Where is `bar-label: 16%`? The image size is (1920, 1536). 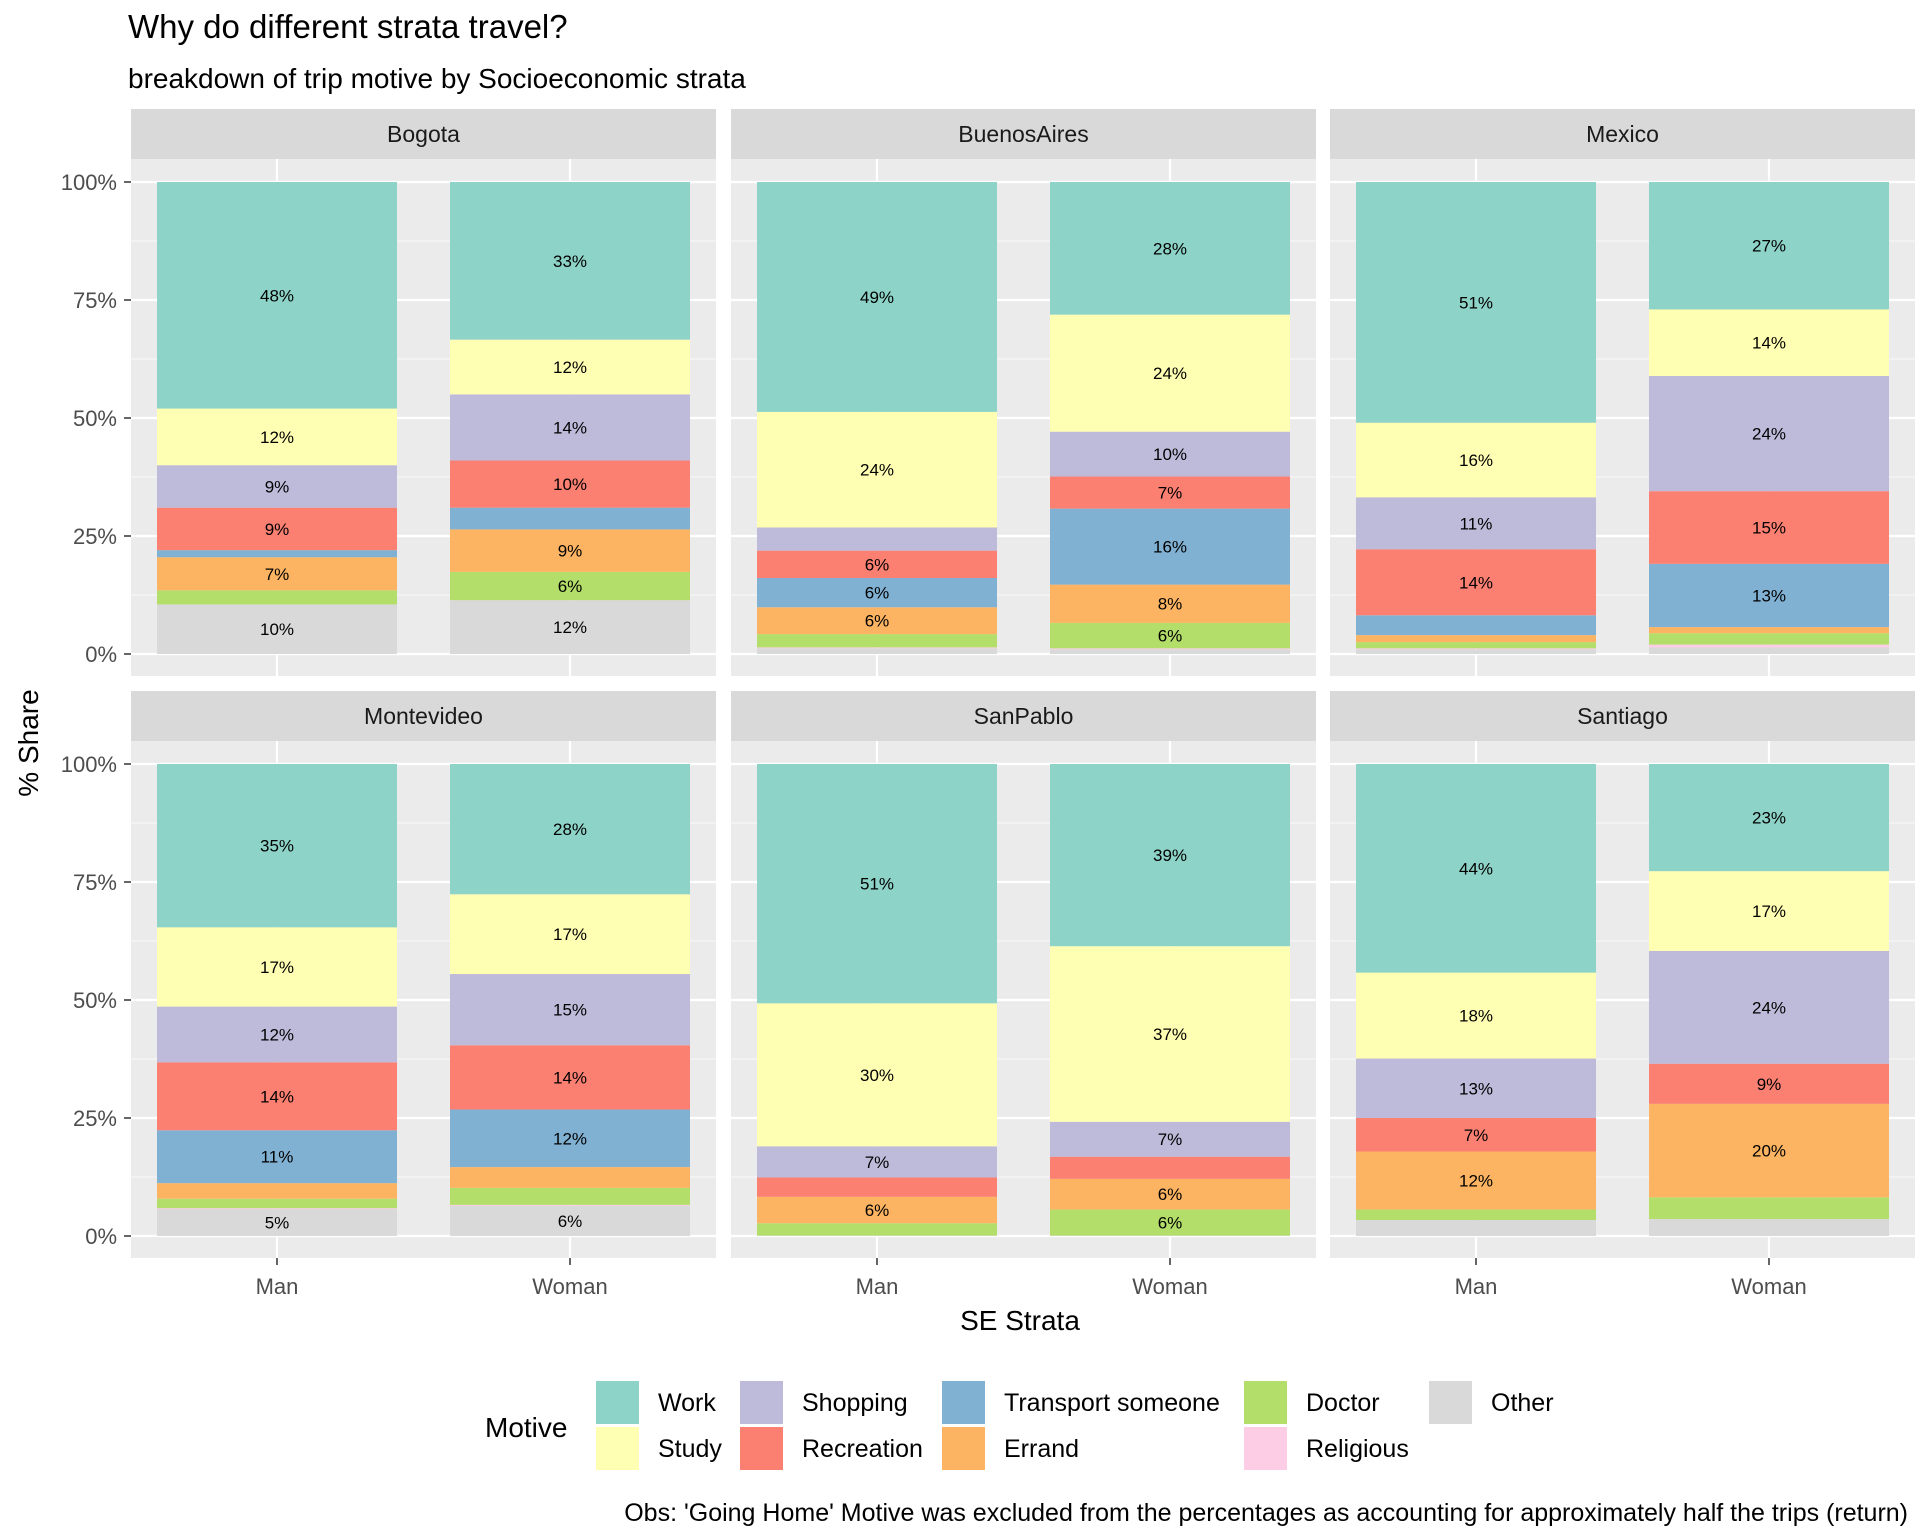 bar-label: 16% is located at coordinates (1170, 547).